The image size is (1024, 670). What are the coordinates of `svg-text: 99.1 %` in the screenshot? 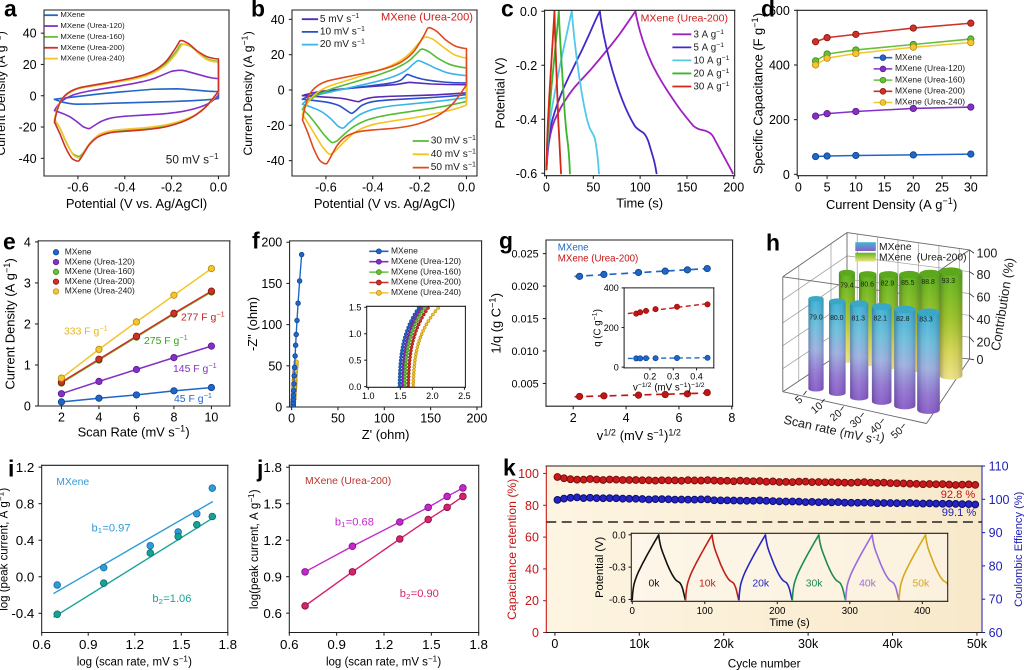 It's located at (959, 513).